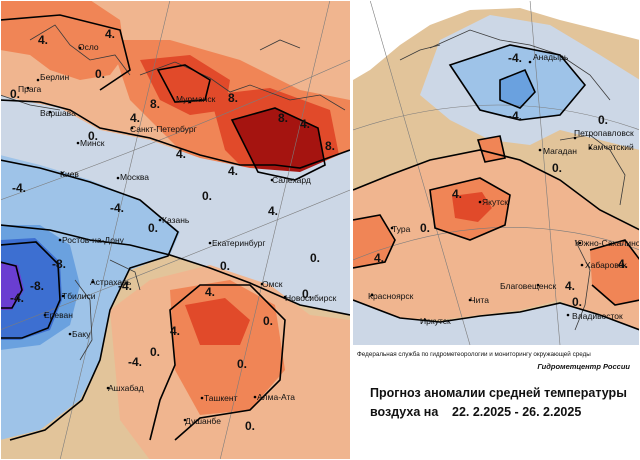 The height and width of the screenshot is (460, 640). Describe the element at coordinates (496, 40) in the screenshot. I see `east-open-sea` at that location.